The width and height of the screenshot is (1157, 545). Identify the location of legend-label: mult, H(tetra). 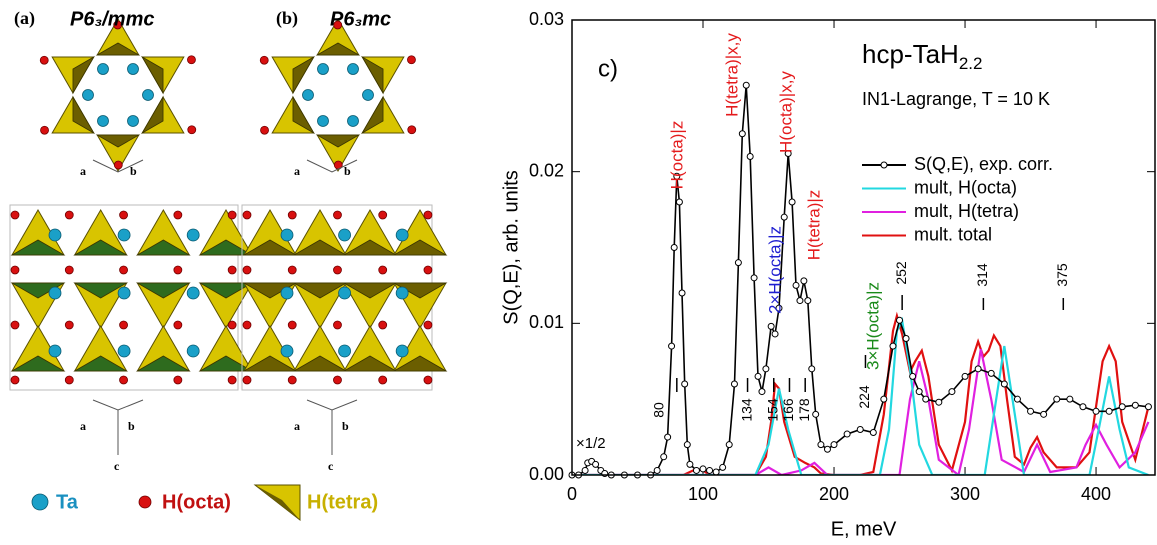
(966, 211).